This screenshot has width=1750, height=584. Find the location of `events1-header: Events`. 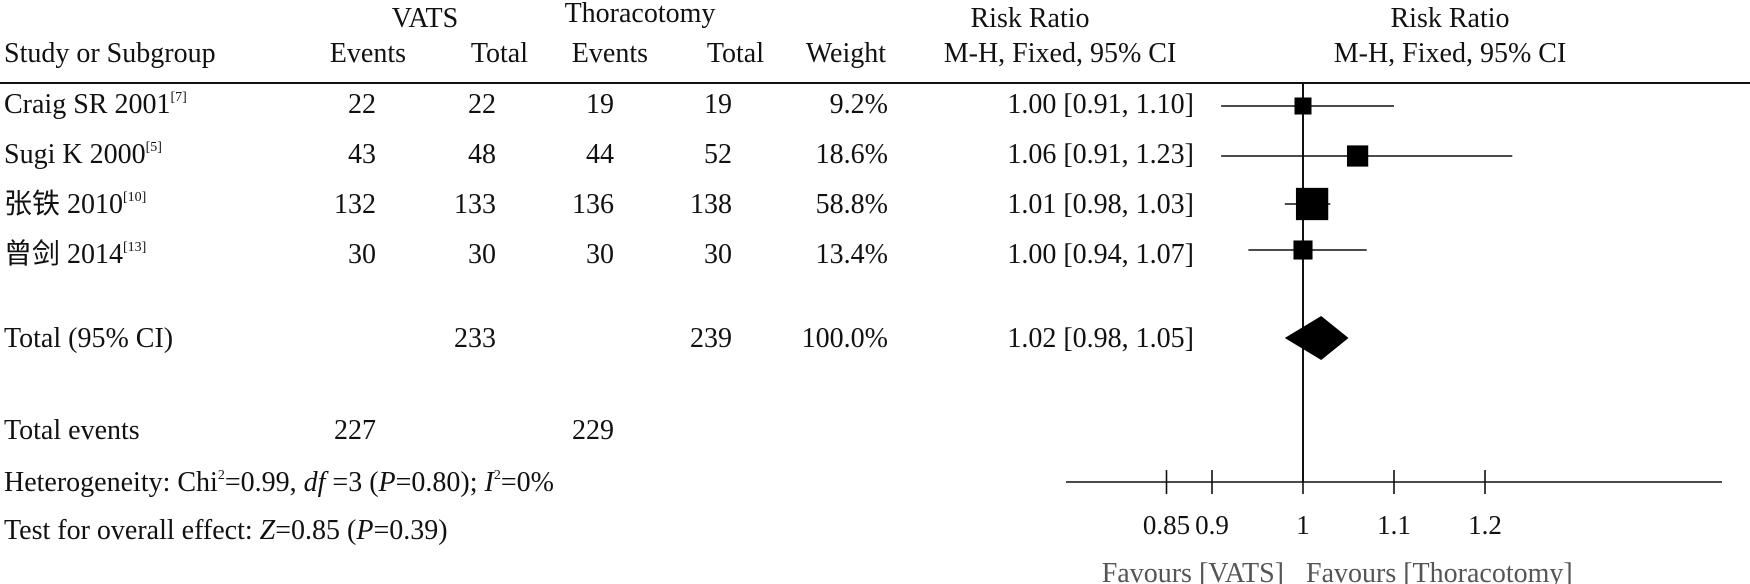

events1-header: Events is located at coordinates (367, 53).